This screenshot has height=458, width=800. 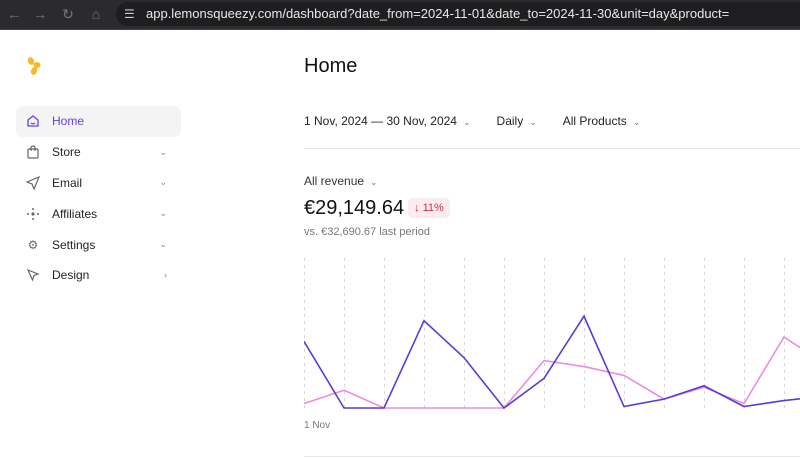 I want to click on chevron-right-icon: ›, so click(x=165, y=275).